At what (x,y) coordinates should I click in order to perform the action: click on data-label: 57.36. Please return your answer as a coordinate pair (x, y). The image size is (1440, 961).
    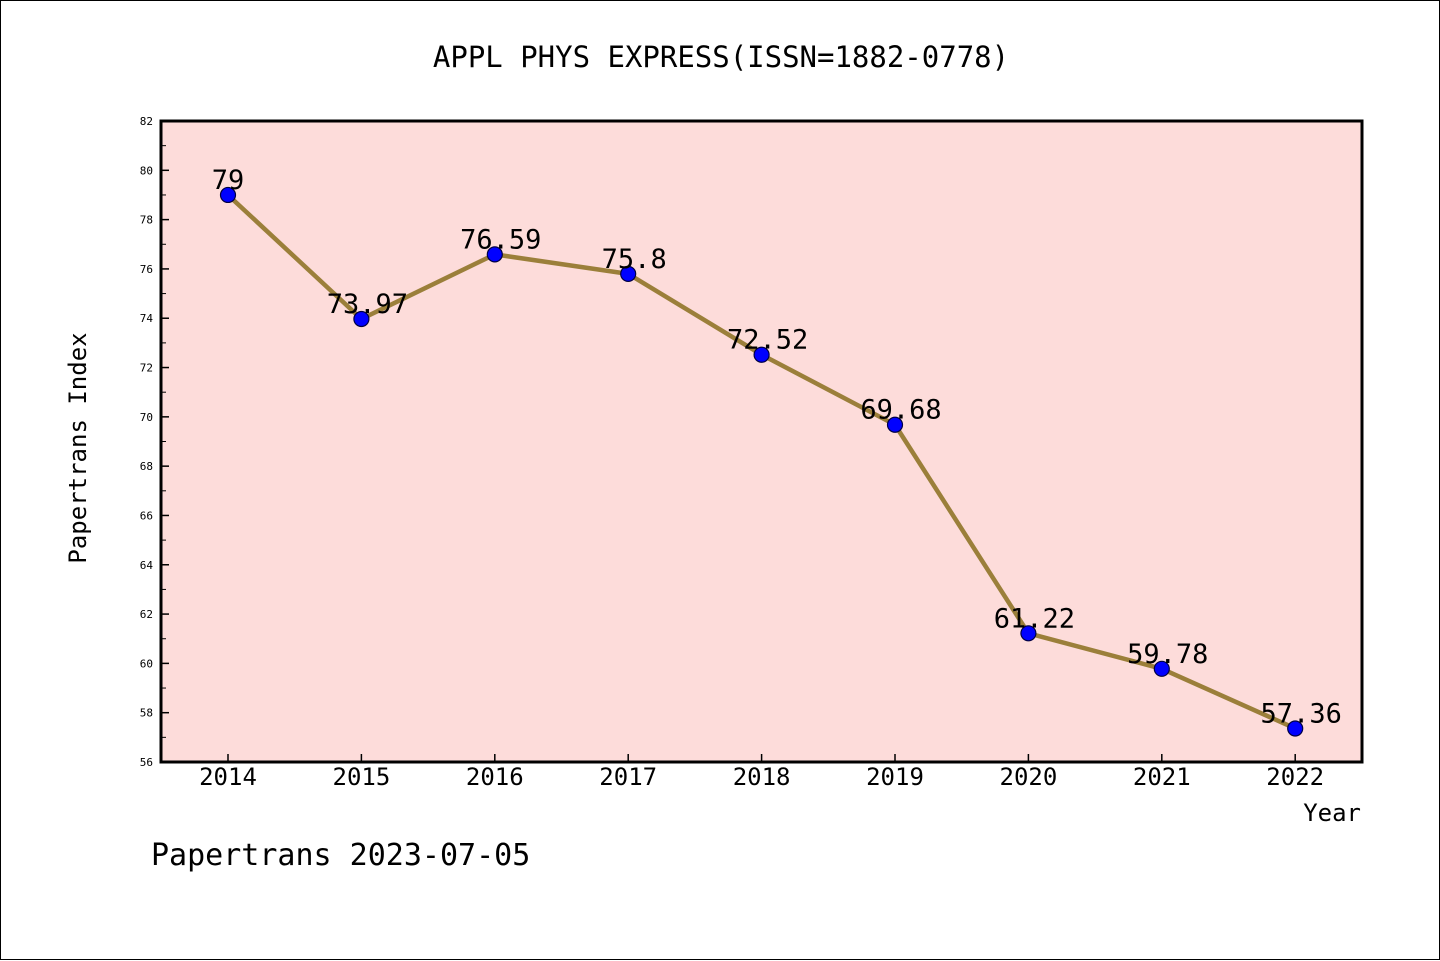
    Looking at the image, I should click on (1301, 713).